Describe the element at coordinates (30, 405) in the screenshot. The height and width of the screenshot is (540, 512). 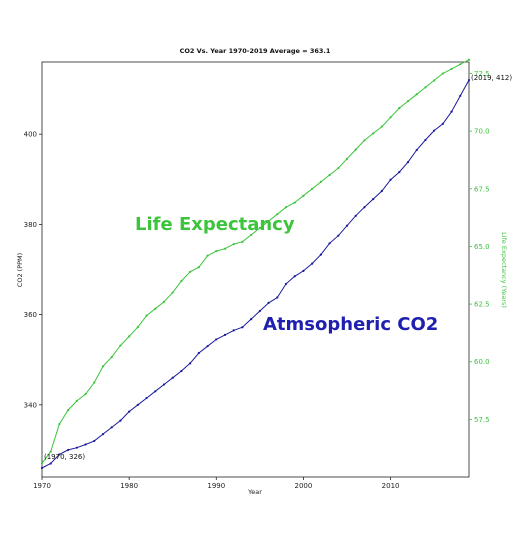
I see `y-tick-label: 340` at that location.